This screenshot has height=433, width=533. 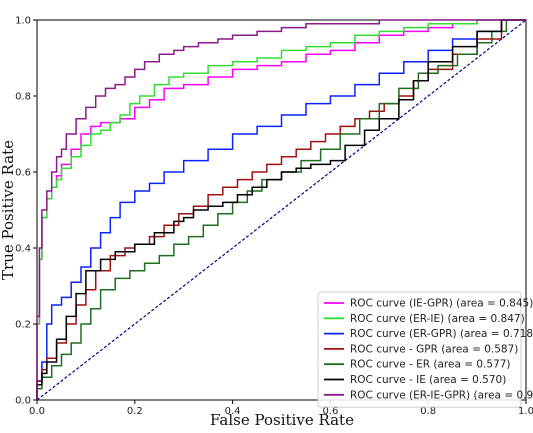 I want to click on y-axis-title: True Positive Rate, so click(x=8, y=210).